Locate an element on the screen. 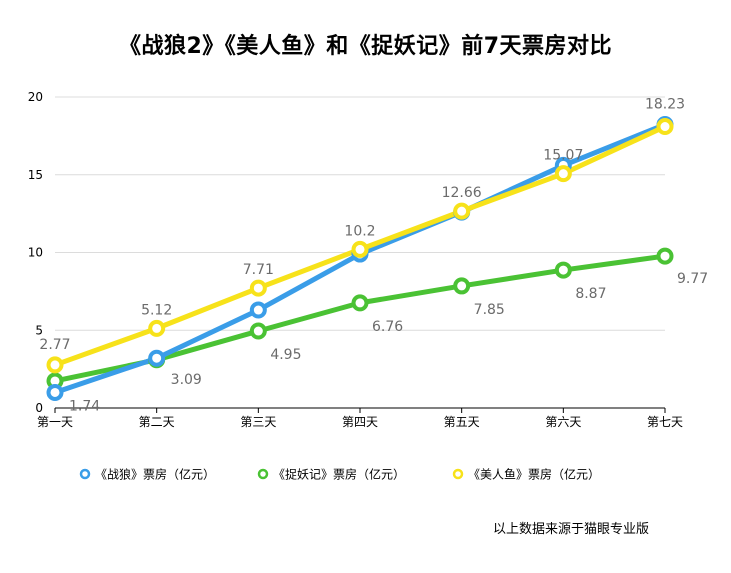 This screenshot has width=731, height=573. legend-label: 《美人鱼》票房（亿元） is located at coordinates (534, 474).